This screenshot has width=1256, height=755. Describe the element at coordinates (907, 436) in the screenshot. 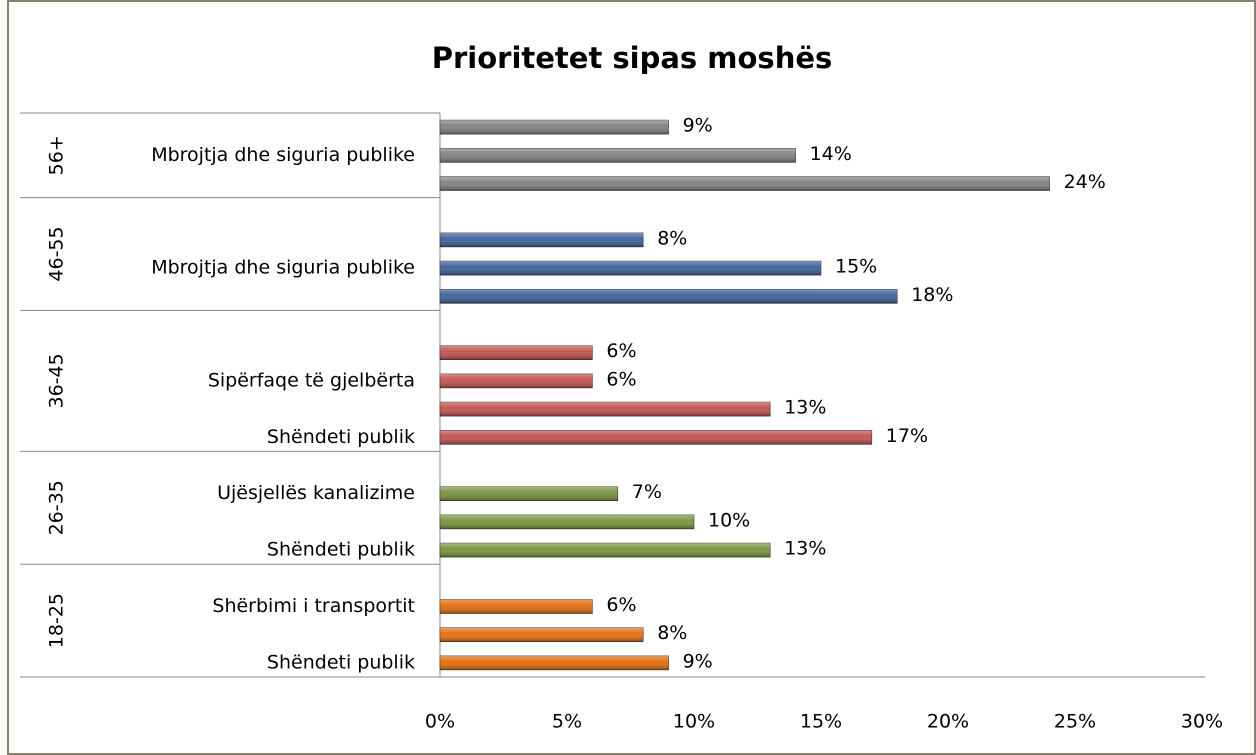

I see `value-label: 17%` at that location.